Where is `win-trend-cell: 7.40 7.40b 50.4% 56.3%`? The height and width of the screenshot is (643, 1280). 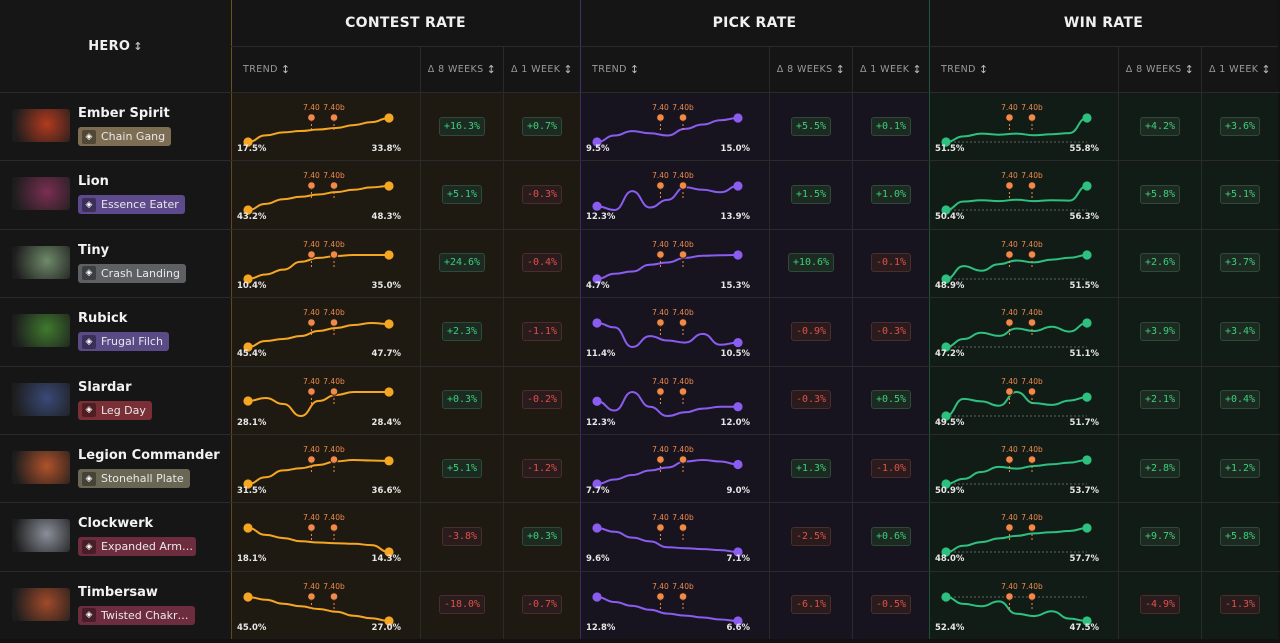 win-trend-cell: 7.40 7.40b 50.4% 56.3% is located at coordinates (1023, 194).